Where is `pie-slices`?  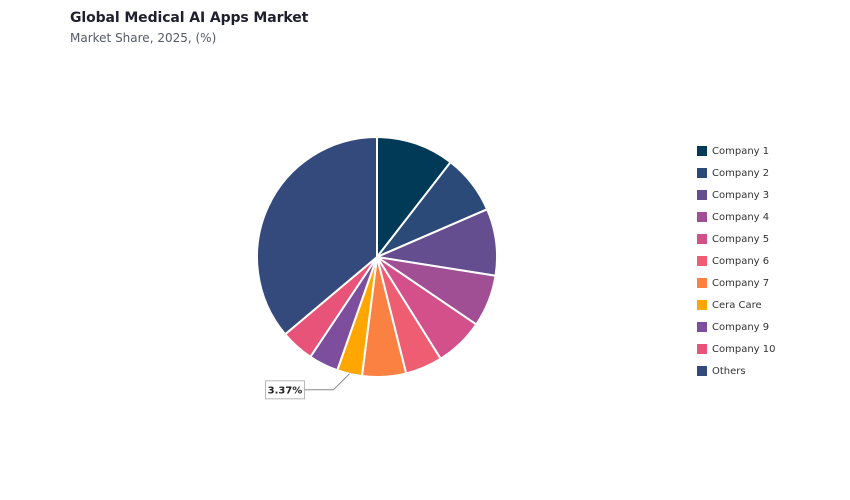
pie-slices is located at coordinates (377, 257).